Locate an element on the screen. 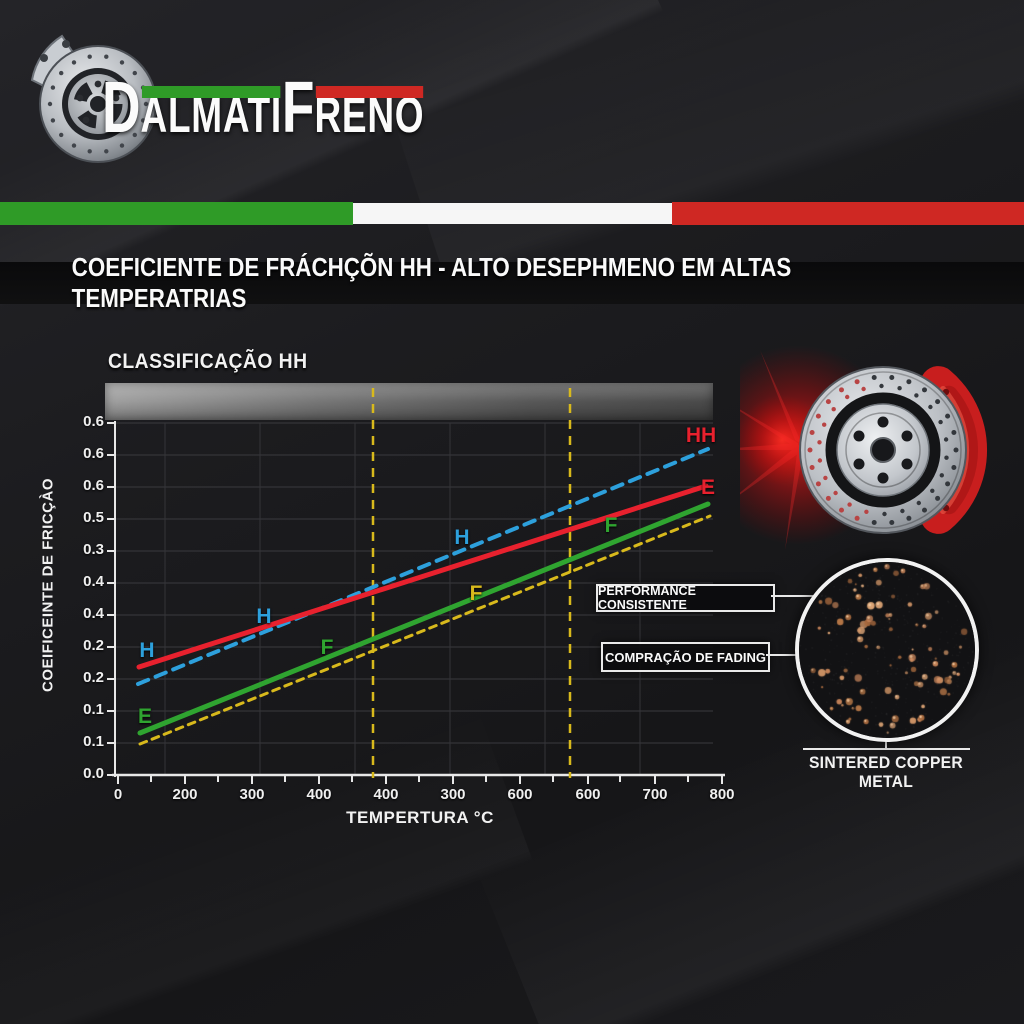 The height and width of the screenshot is (1024, 1024). series-hh-red-line is located at coordinates (422, 576).